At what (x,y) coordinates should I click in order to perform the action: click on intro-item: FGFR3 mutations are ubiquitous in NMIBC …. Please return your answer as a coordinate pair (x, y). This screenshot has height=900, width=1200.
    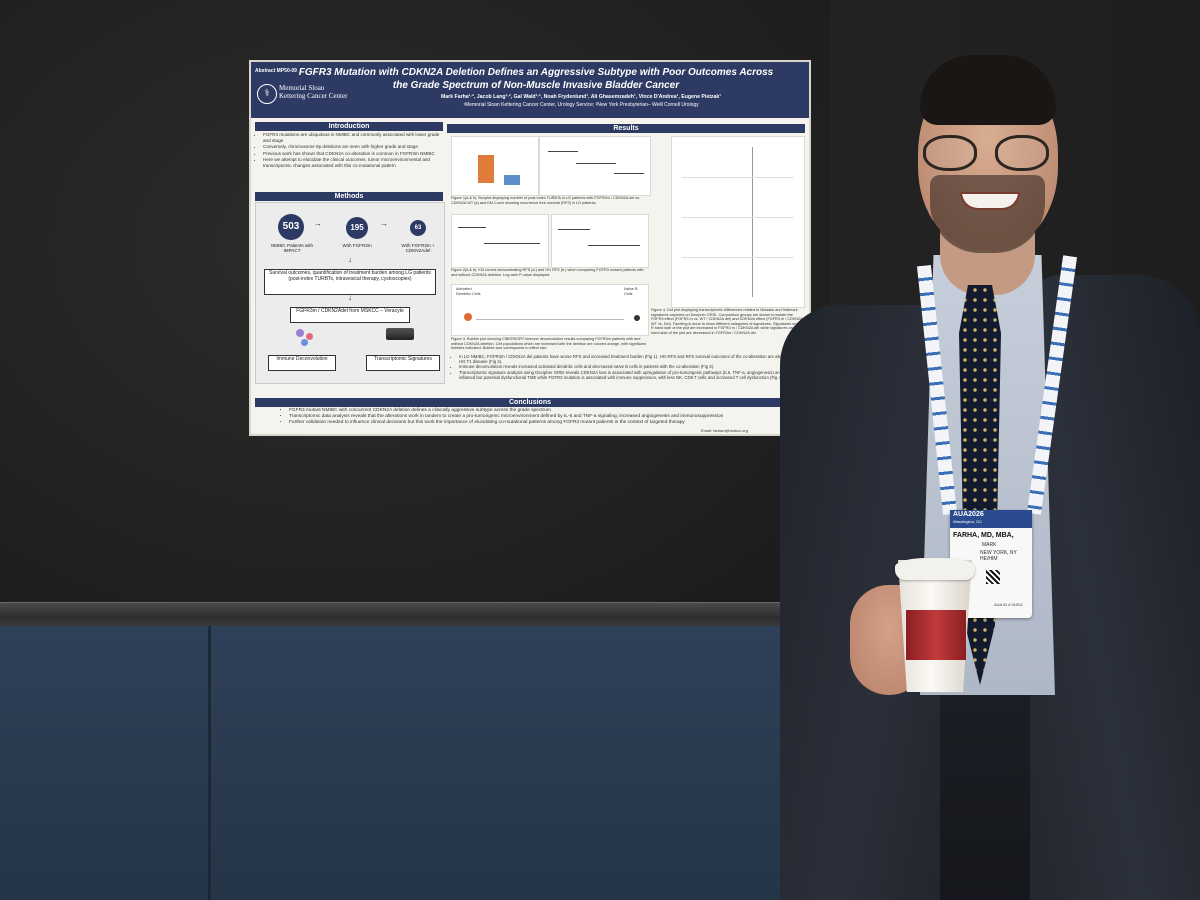
    Looking at the image, I should click on (355, 137).